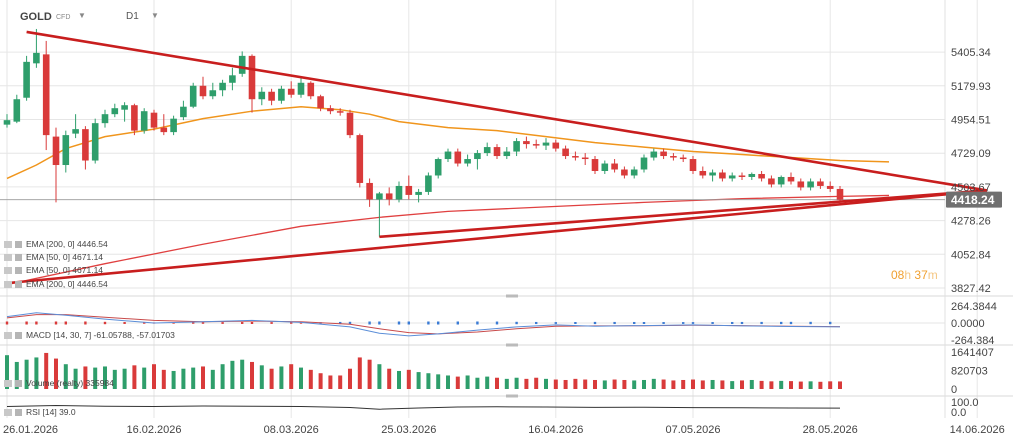 Image resolution: width=1013 pixels, height=445 pixels. What do you see at coordinates (63, 17) in the screenshot?
I see `instrument-type: CFD` at bounding box center [63, 17].